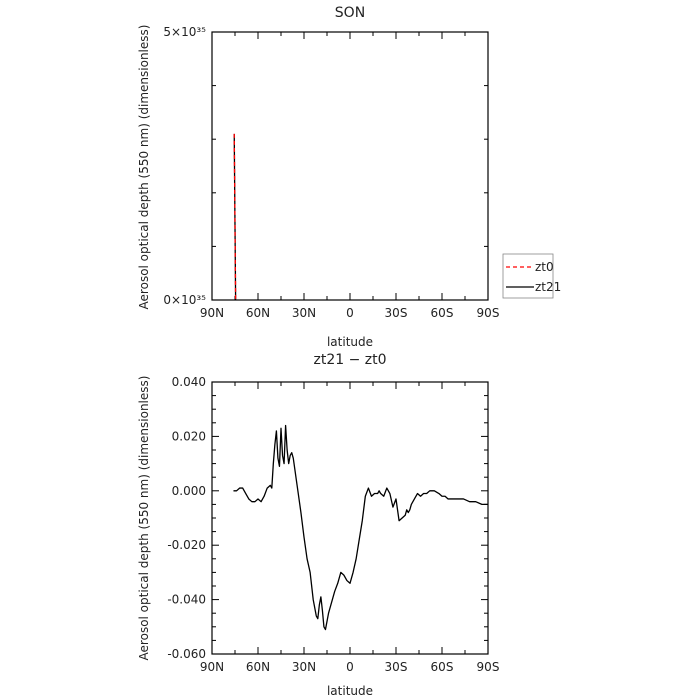  I want to click on series-line-difference, so click(360, 527).